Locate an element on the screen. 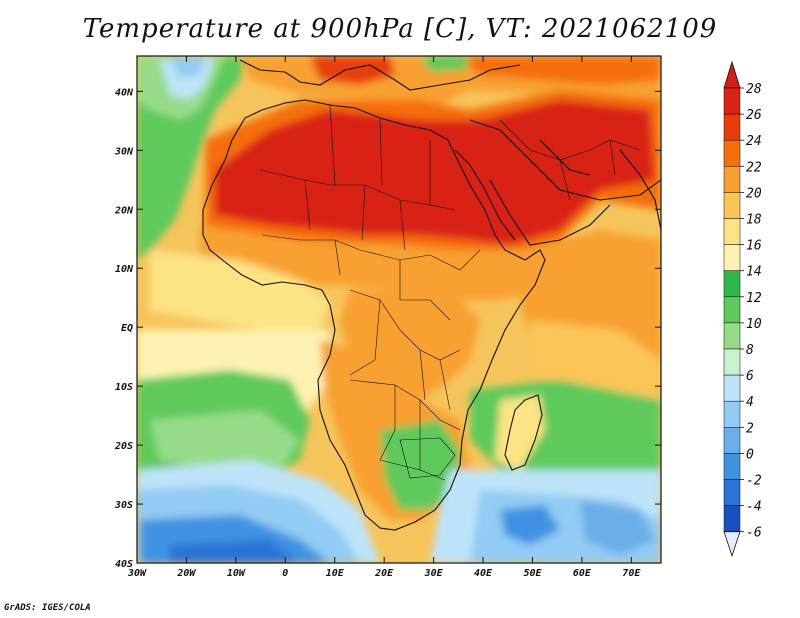 The height and width of the screenshot is (618, 800). y-tick-label: 30N is located at coordinates (124, 151).